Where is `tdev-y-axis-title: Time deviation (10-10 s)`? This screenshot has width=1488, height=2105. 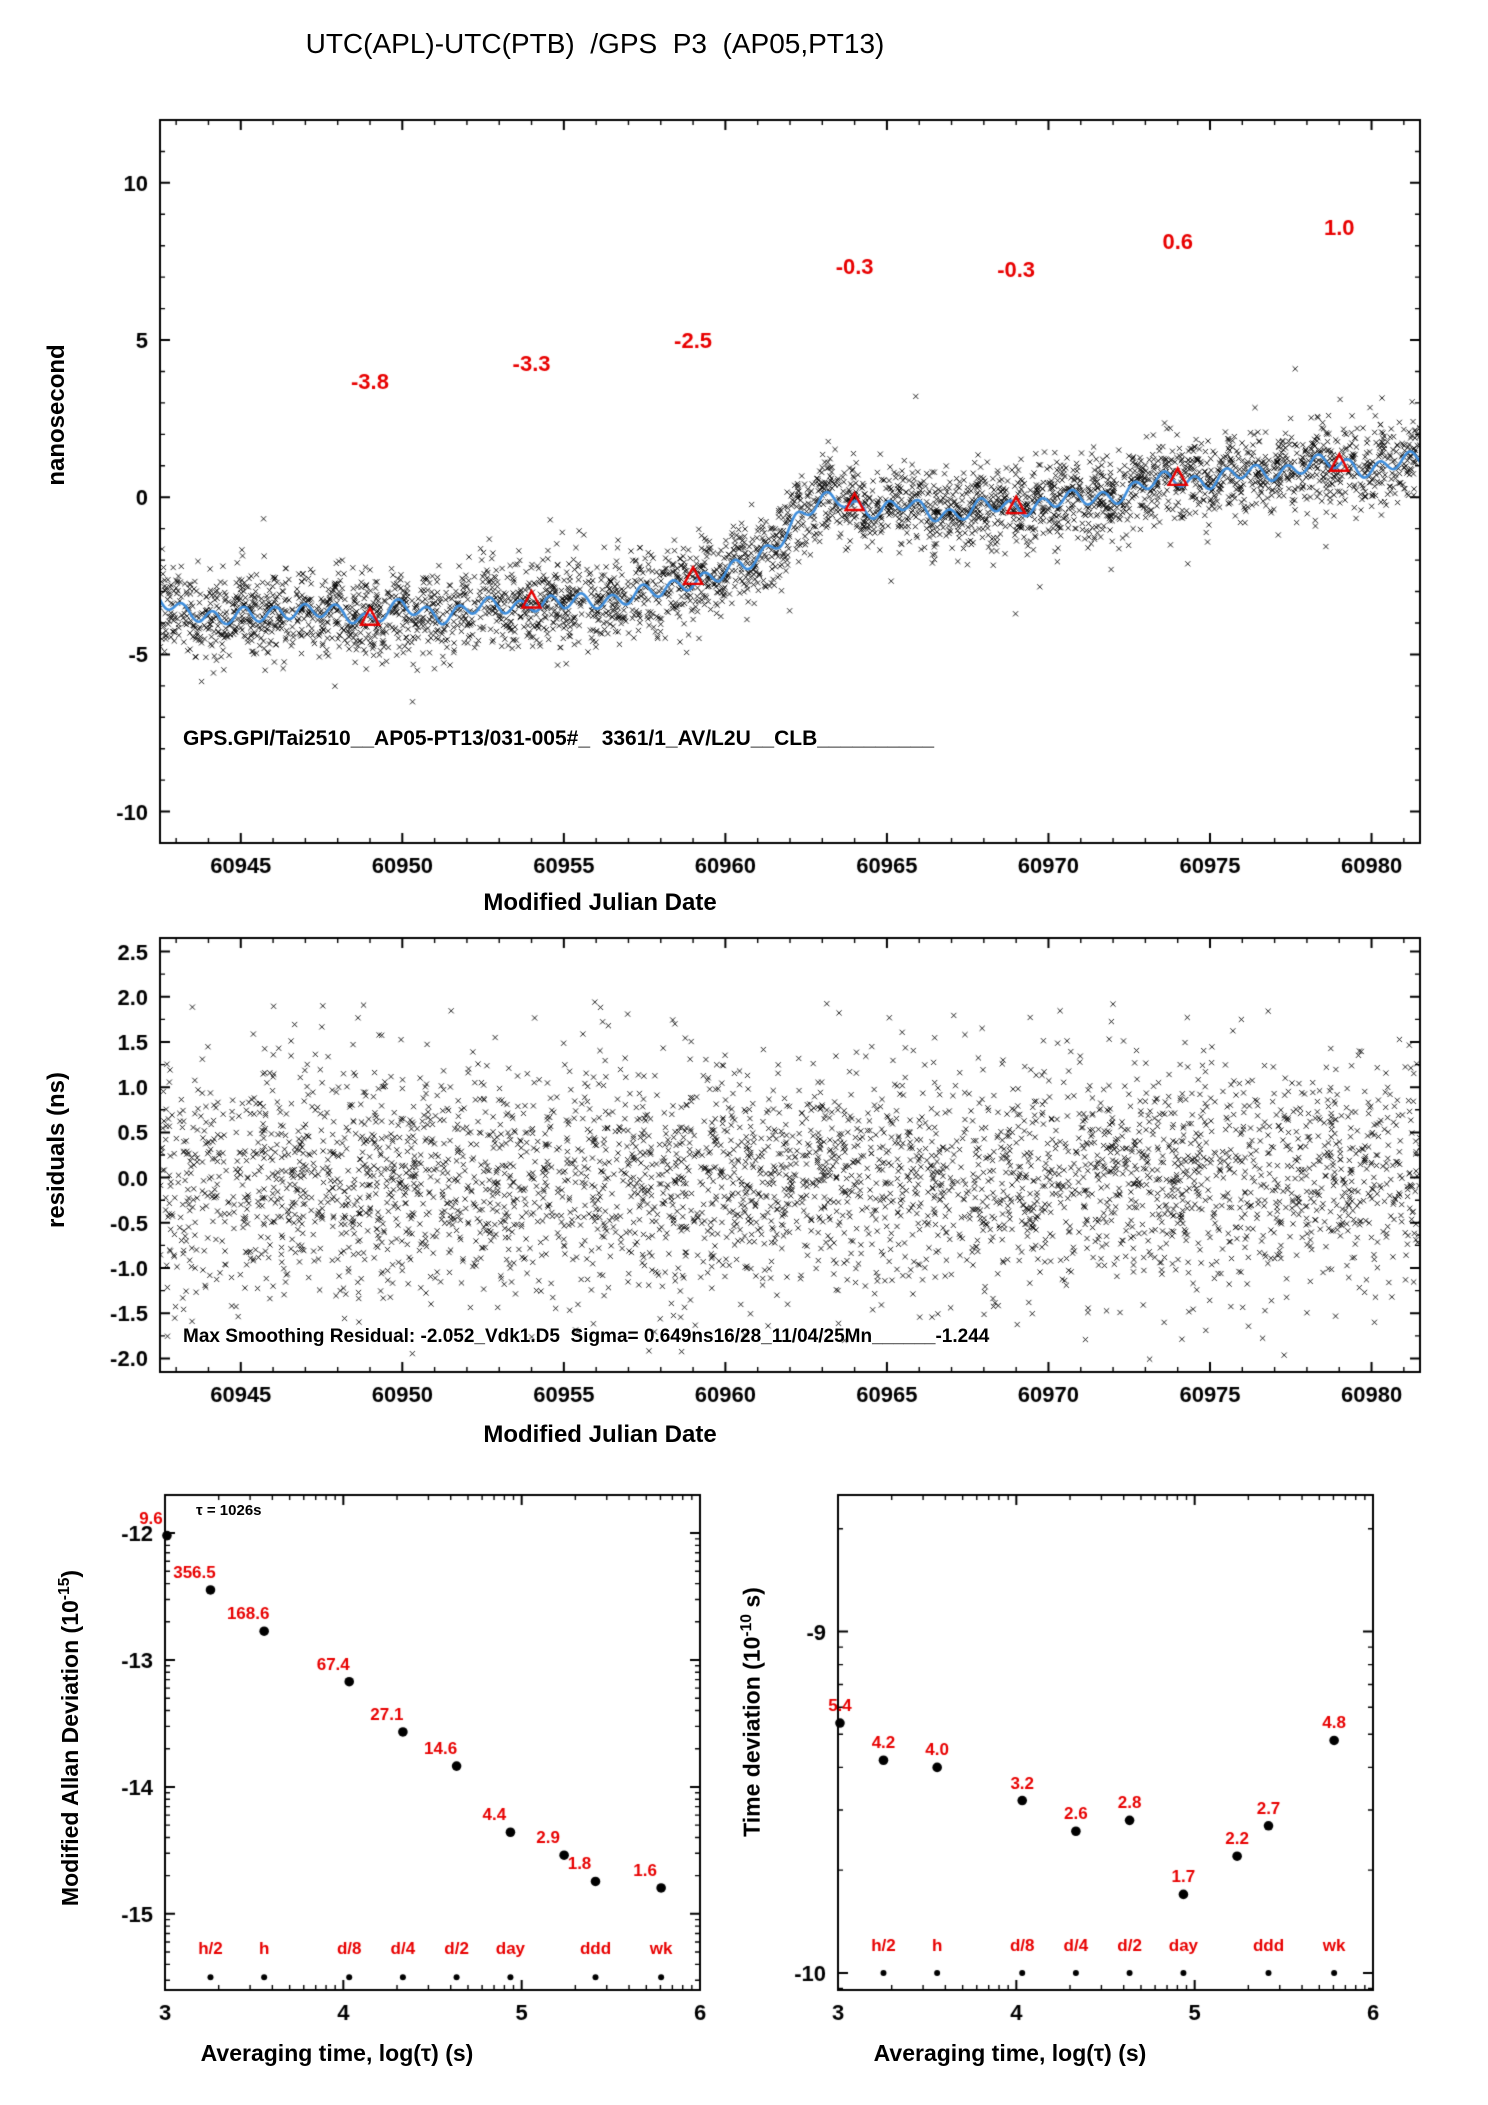 tdev-y-axis-title: Time deviation (10-10 s) is located at coordinates (752, 1712).